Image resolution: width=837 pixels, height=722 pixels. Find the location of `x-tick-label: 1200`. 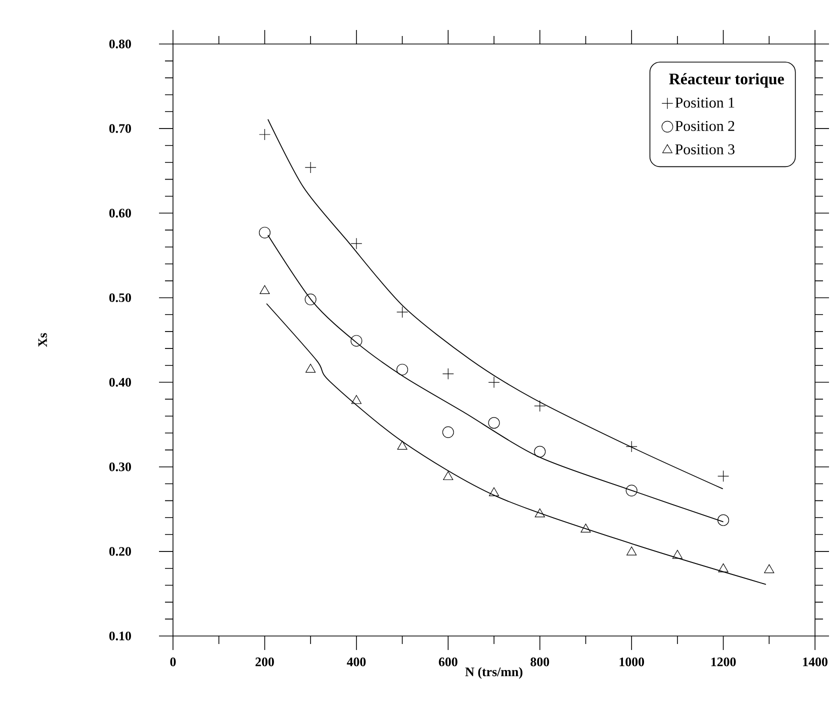

x-tick-label: 1200 is located at coordinates (723, 662).